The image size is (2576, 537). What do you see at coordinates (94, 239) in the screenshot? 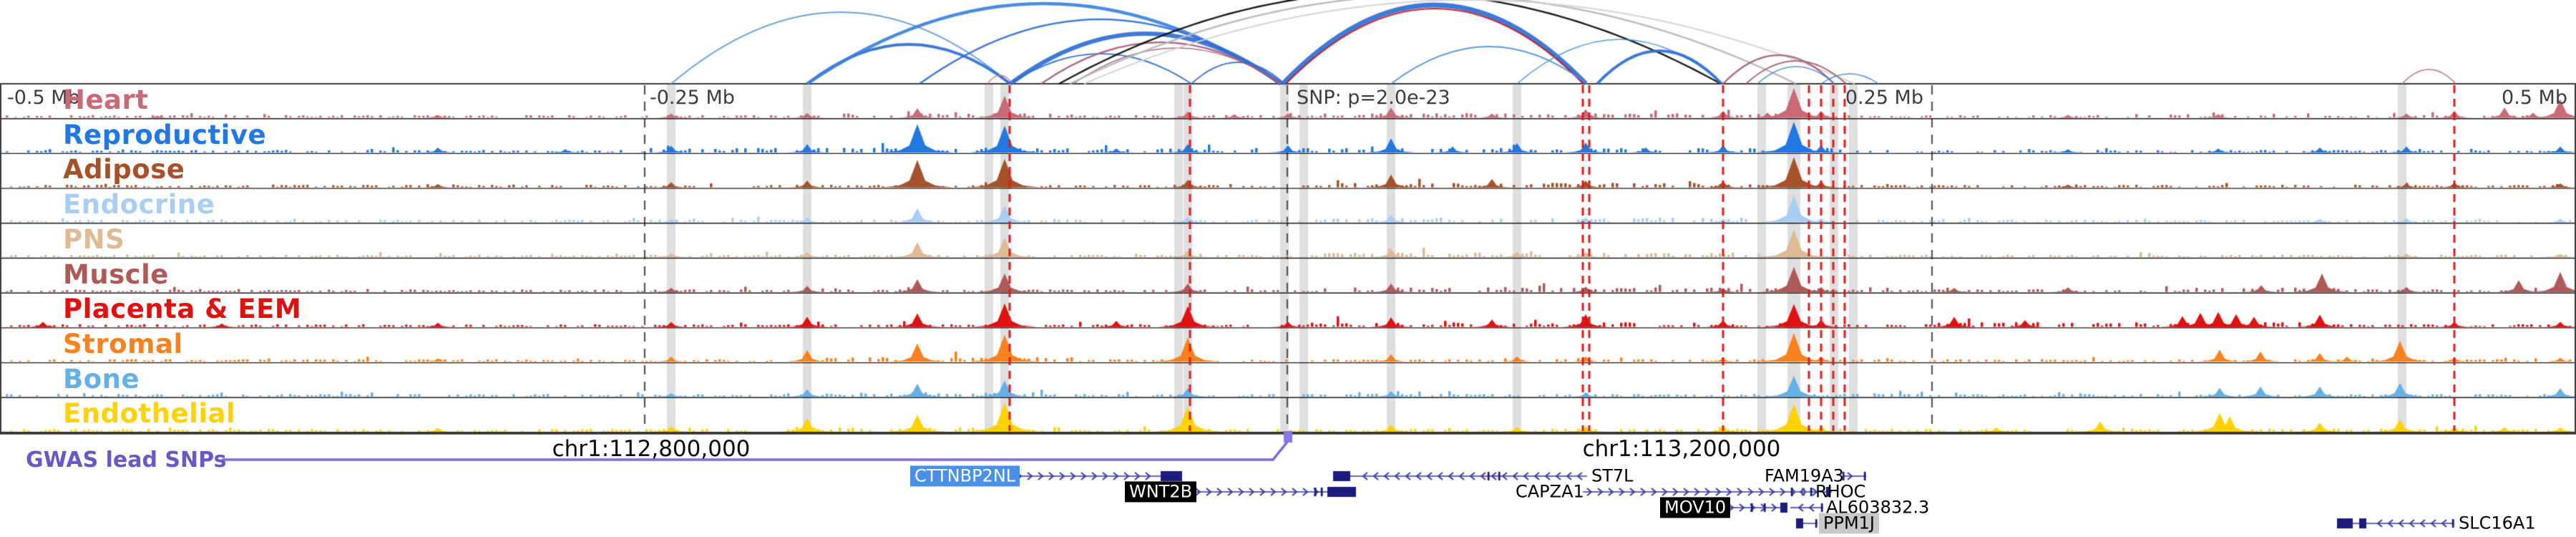
I see `track-label-pns: PNS` at bounding box center [94, 239].